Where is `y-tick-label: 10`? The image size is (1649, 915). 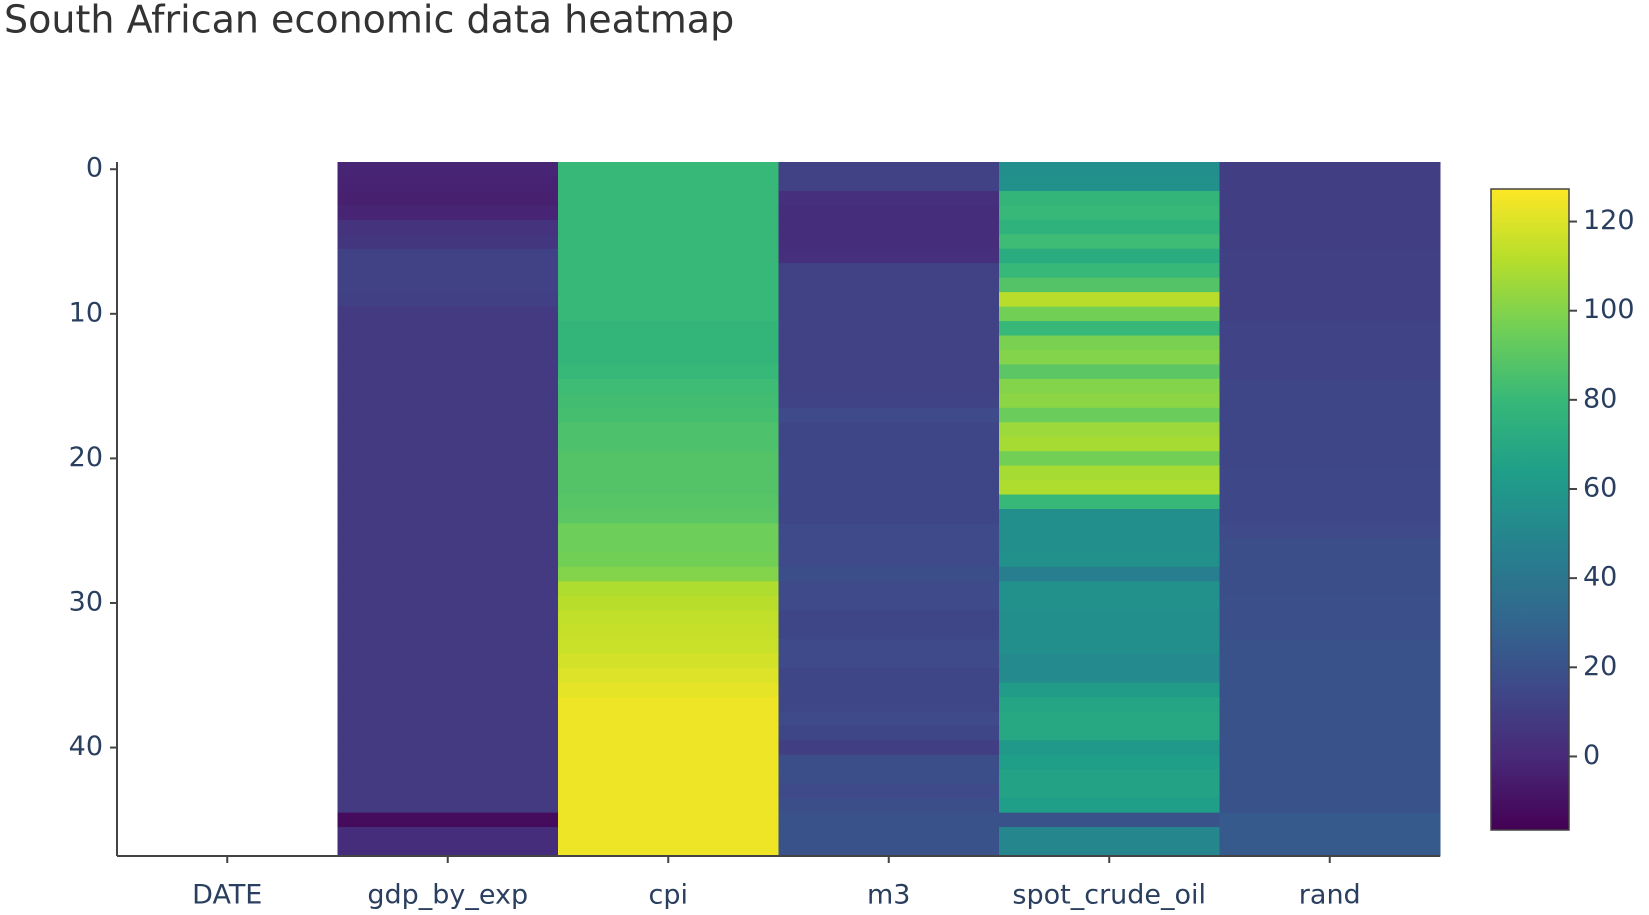 y-tick-label: 10 is located at coordinates (86, 312).